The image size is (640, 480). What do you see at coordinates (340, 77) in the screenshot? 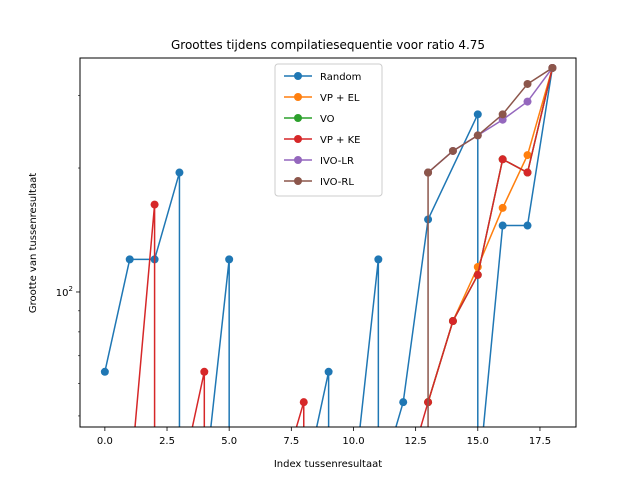
I see `legend-label: Random` at bounding box center [340, 77].